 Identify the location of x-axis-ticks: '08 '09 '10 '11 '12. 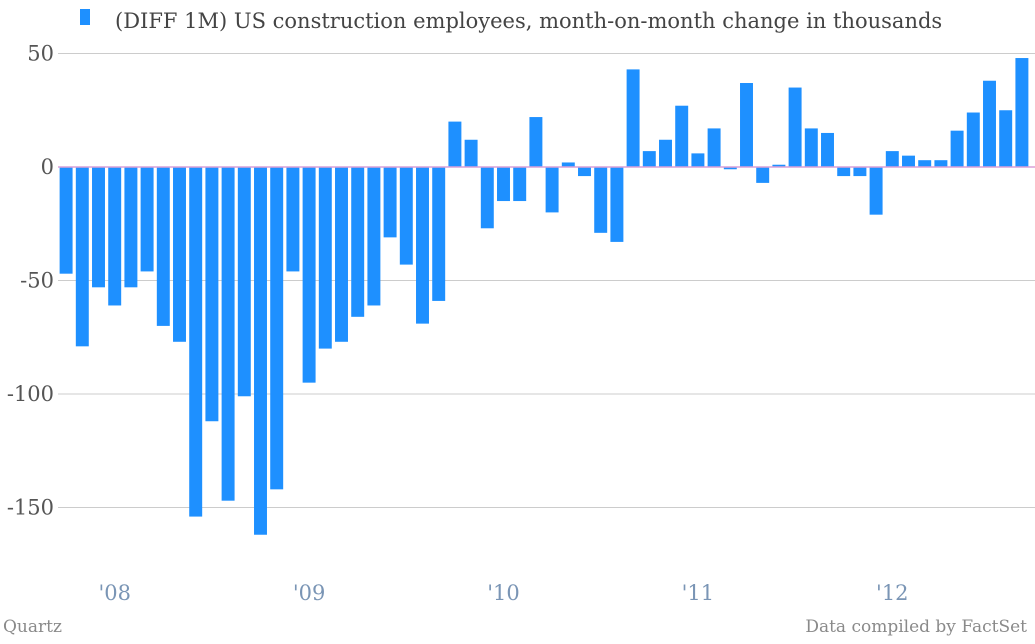
(503, 593).